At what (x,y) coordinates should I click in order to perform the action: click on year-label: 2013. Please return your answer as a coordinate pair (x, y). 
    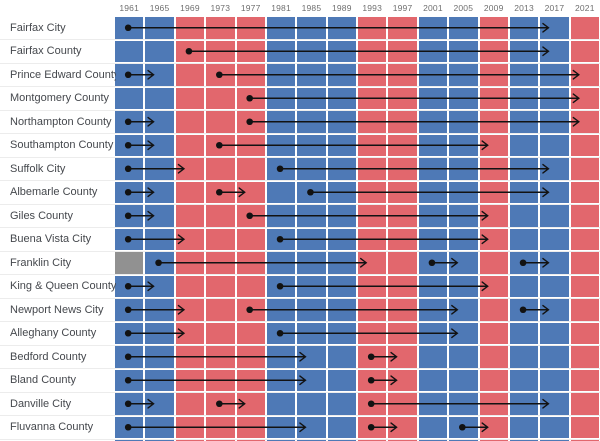
    Looking at the image, I should click on (524, 8).